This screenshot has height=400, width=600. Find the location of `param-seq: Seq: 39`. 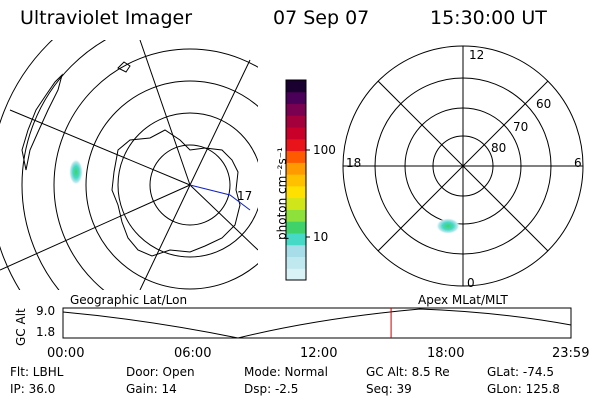

param-seq: Seq: 39 is located at coordinates (389, 389).